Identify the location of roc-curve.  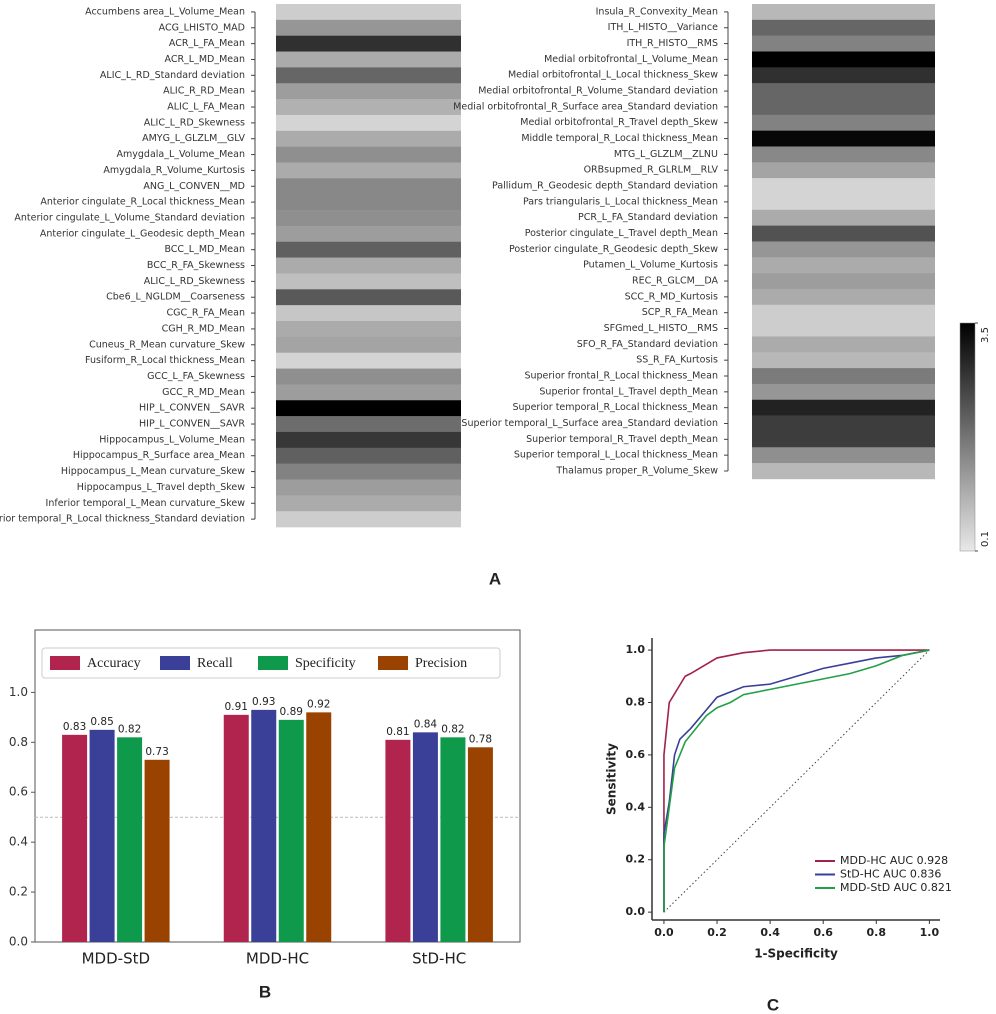
(796, 781).